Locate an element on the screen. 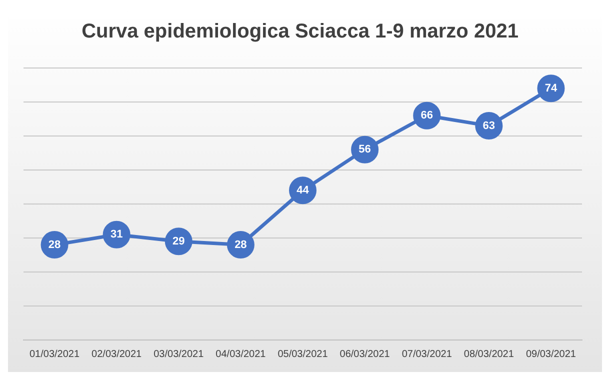 The width and height of the screenshot is (610, 380). data-label: 66 is located at coordinates (426, 116).